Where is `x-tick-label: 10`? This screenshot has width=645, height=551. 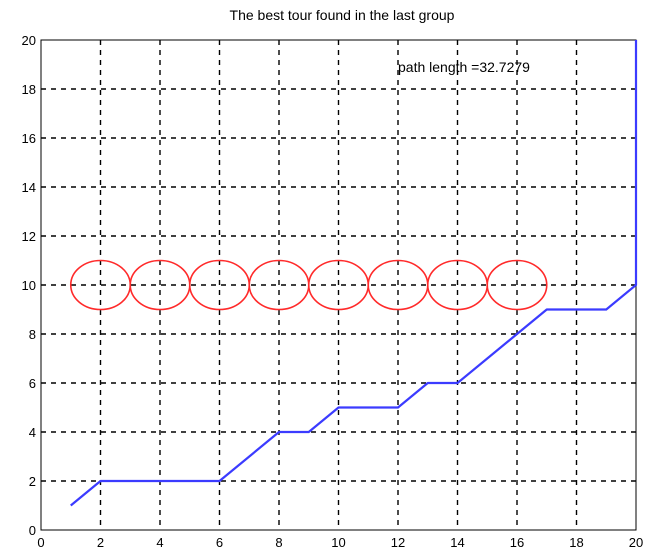
x-tick-label: 10 is located at coordinates (338, 542).